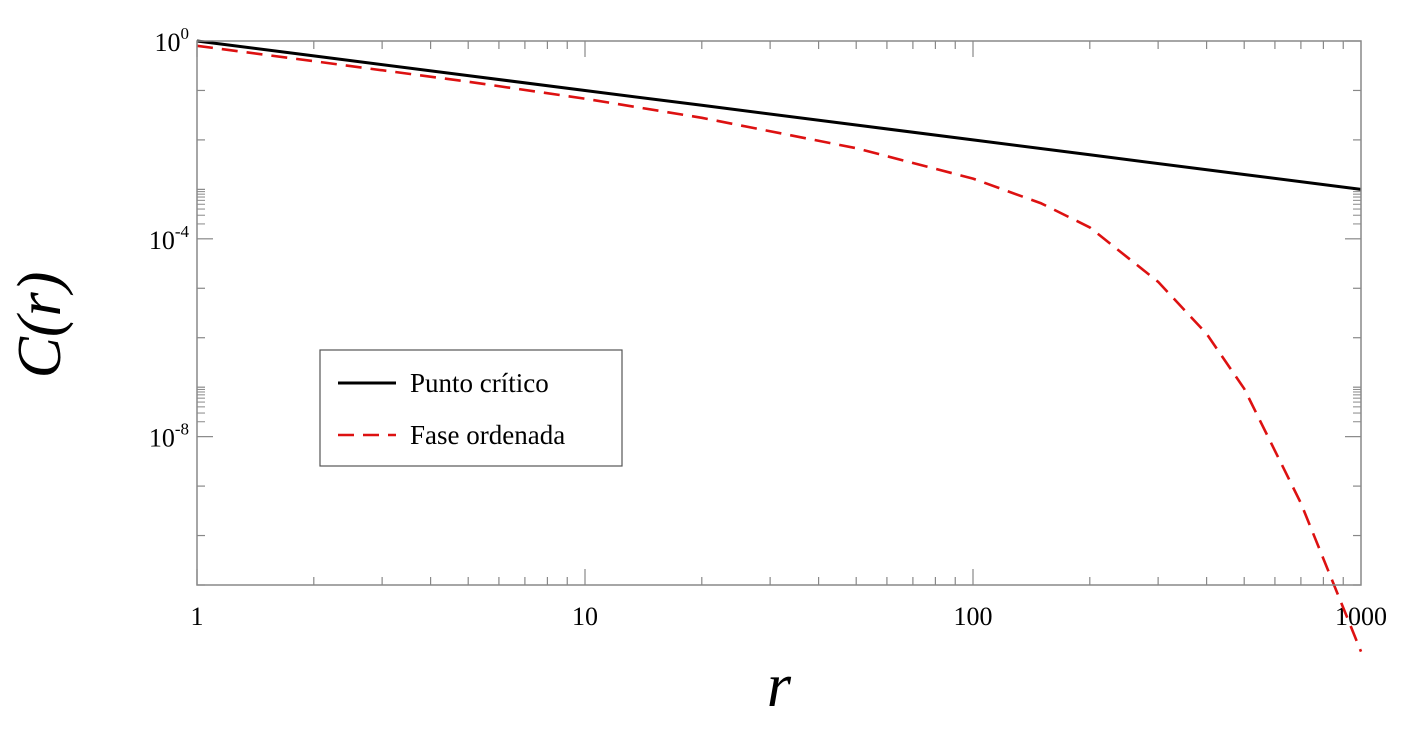 The image size is (1417, 739). I want to click on legend: Punto crítico Fase ordenada, so click(471, 408).